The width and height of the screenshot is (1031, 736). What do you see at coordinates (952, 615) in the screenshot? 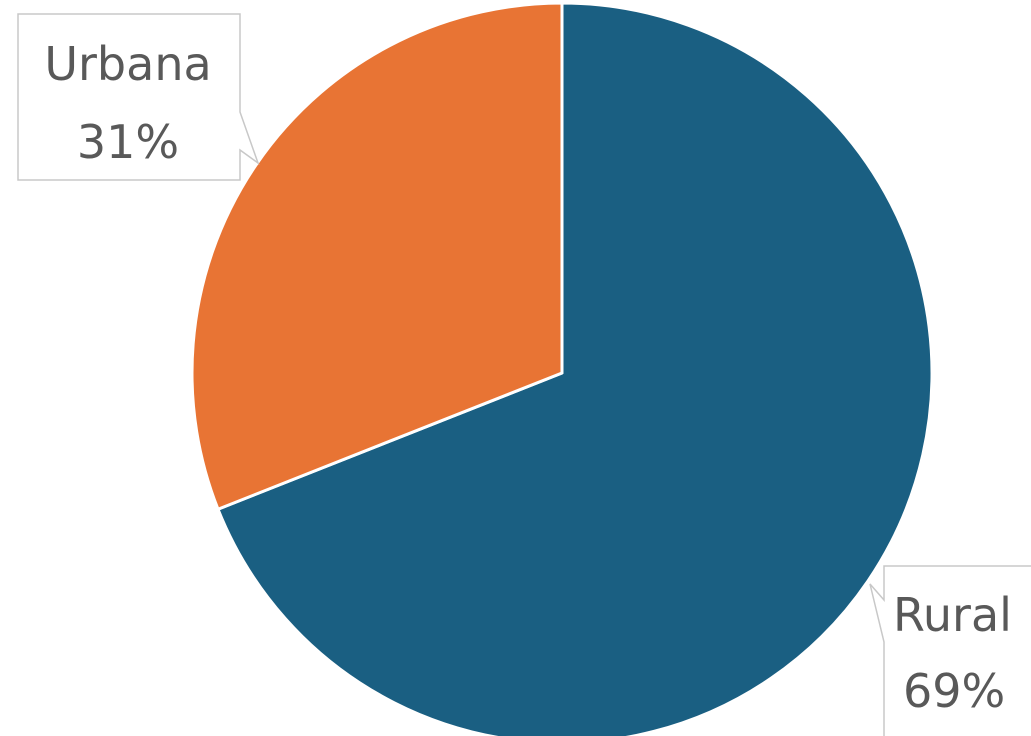
I see `data-label-rural-category: Rural` at bounding box center [952, 615].